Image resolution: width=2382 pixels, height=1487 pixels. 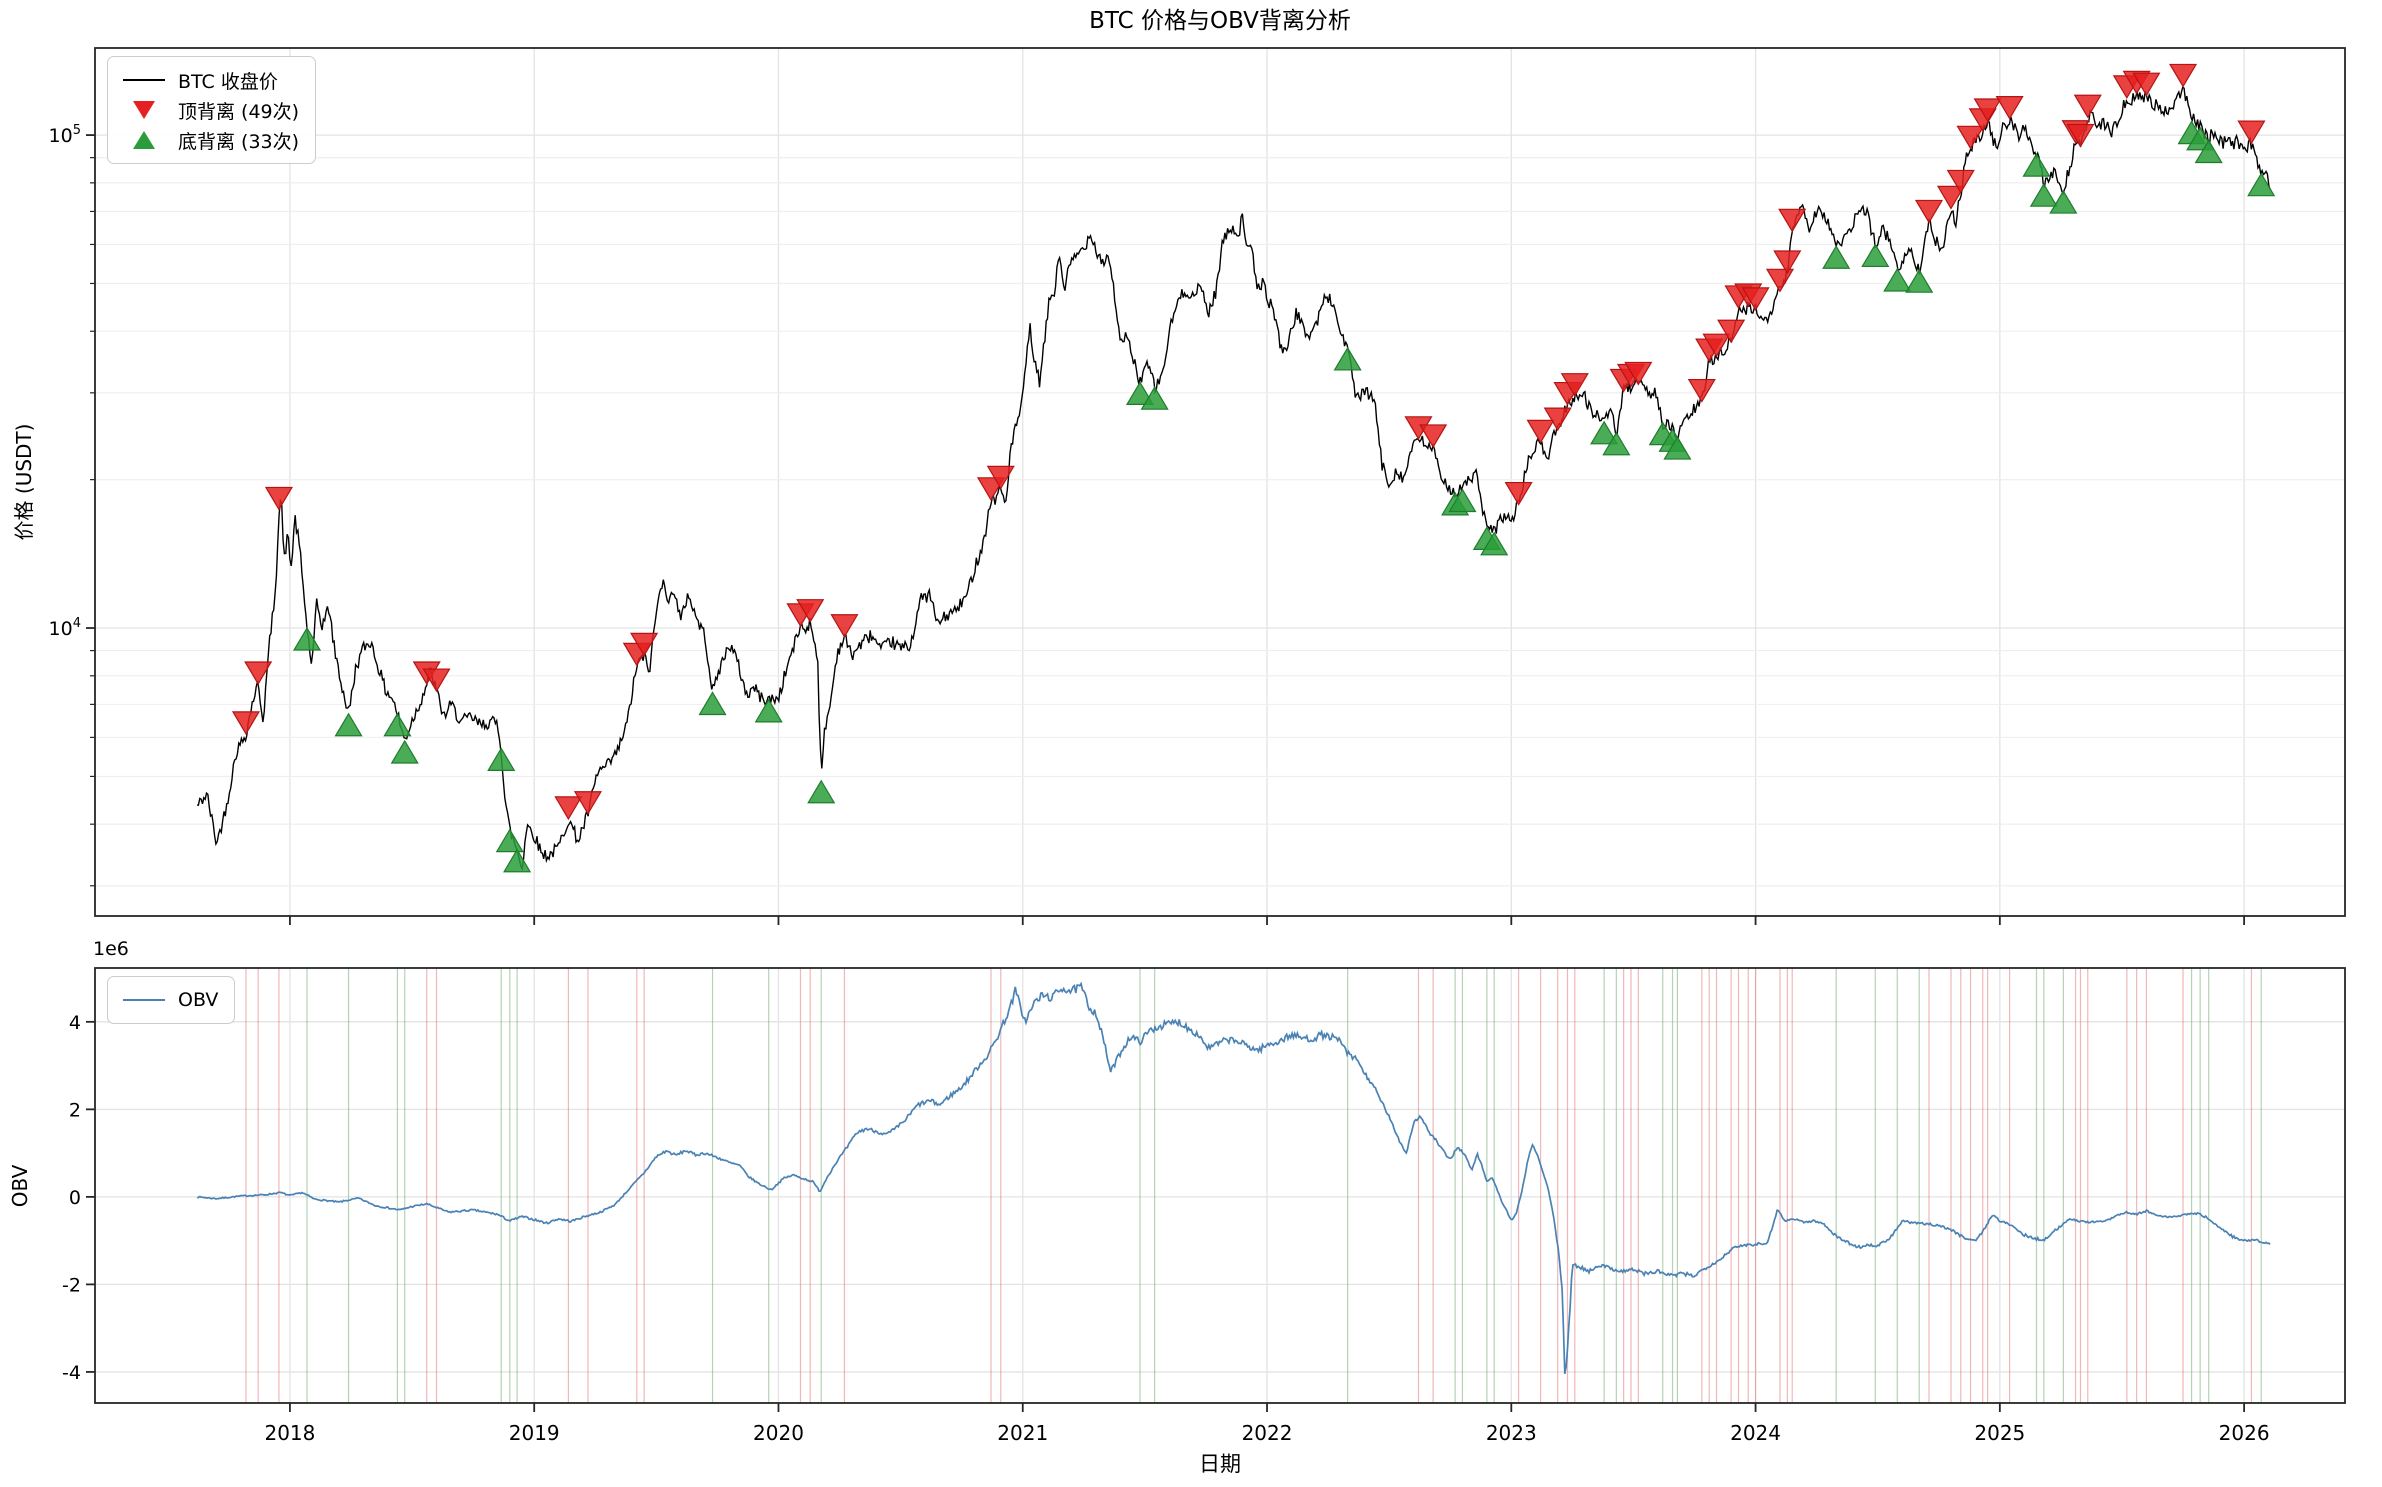 I want to click on obv-y-tick-label: 2, so click(x=75, y=1110).